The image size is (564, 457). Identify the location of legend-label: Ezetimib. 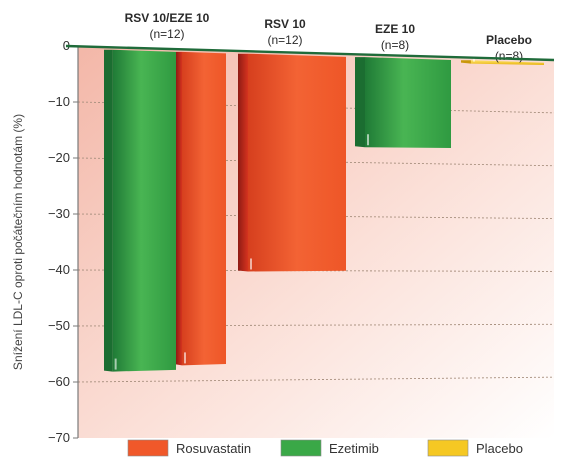
(354, 448).